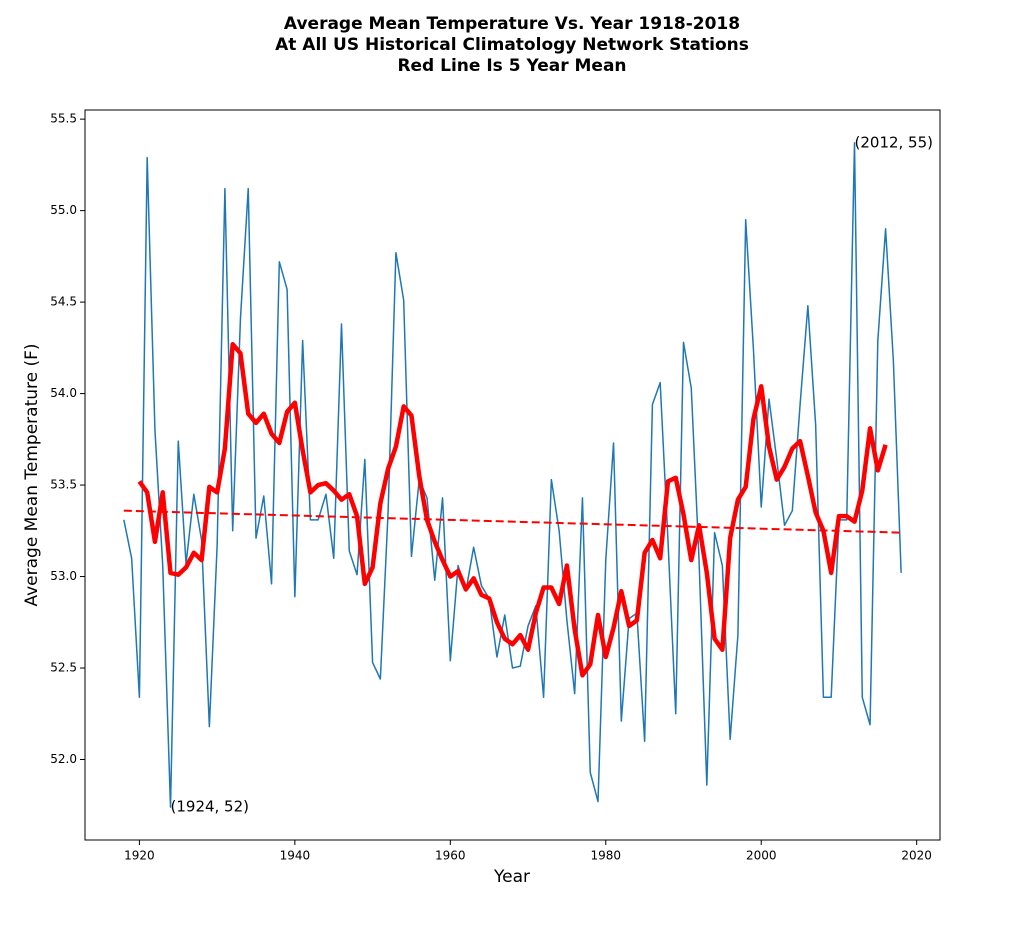  What do you see at coordinates (63, 210) in the screenshot?
I see `y-tick-label: 55.0` at bounding box center [63, 210].